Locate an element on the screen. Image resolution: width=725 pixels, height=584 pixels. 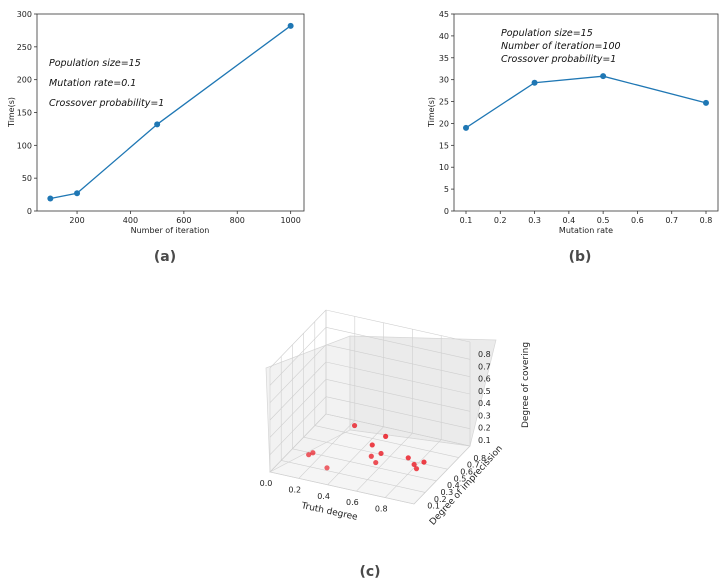
chart-b-frame is located at coordinates (586, 112).